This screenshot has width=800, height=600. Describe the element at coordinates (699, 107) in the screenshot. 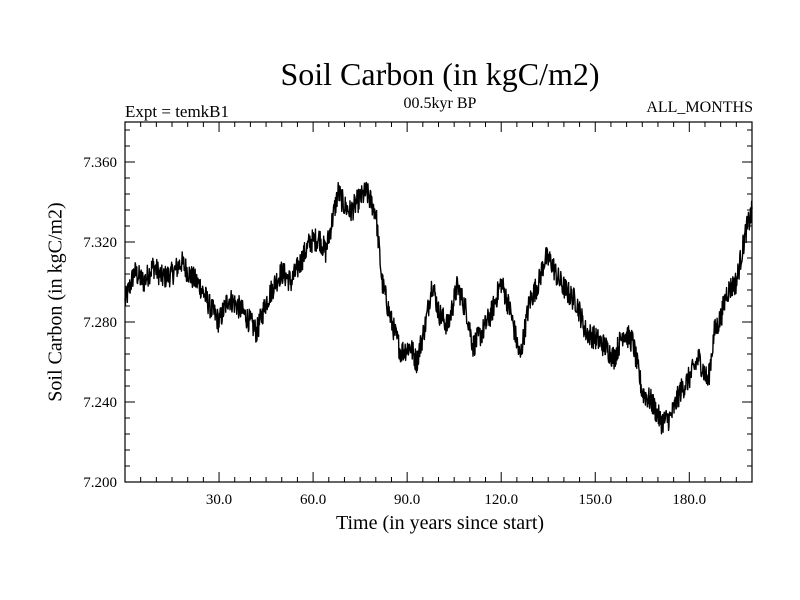

I see `months-label: ALL_MONTHS` at that location.